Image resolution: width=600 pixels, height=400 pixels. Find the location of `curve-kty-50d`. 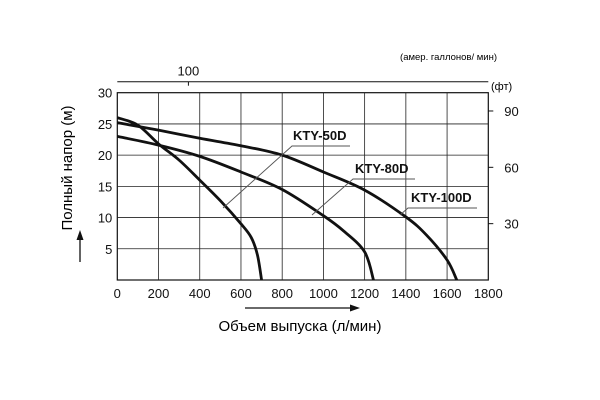

curve-kty-50d is located at coordinates (189, 198).